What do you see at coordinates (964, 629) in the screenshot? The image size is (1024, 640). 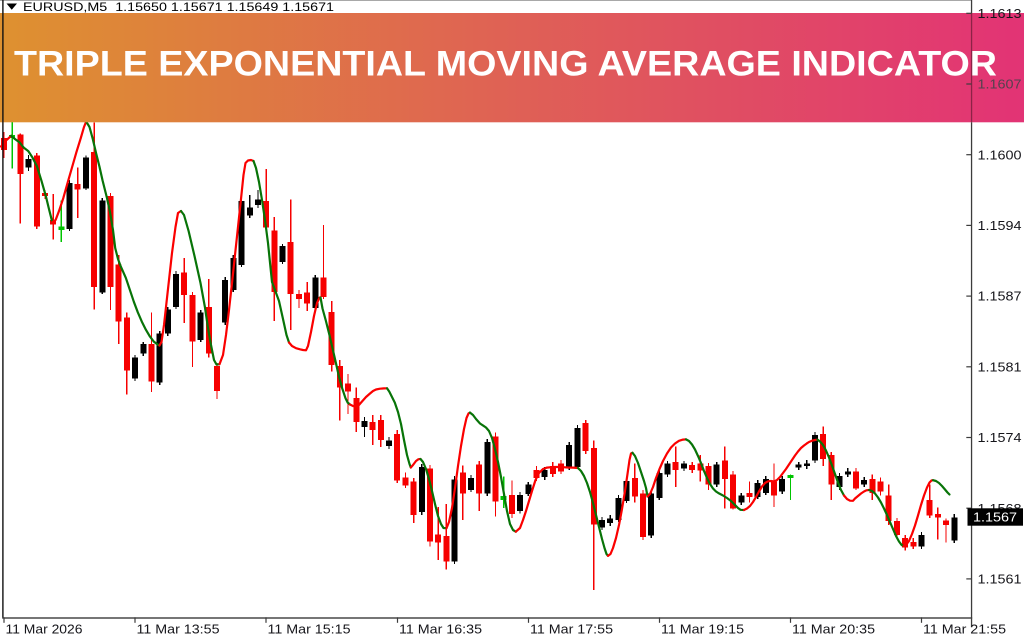 I see `svg-text: 11 Mar 21:55` at bounding box center [964, 629].